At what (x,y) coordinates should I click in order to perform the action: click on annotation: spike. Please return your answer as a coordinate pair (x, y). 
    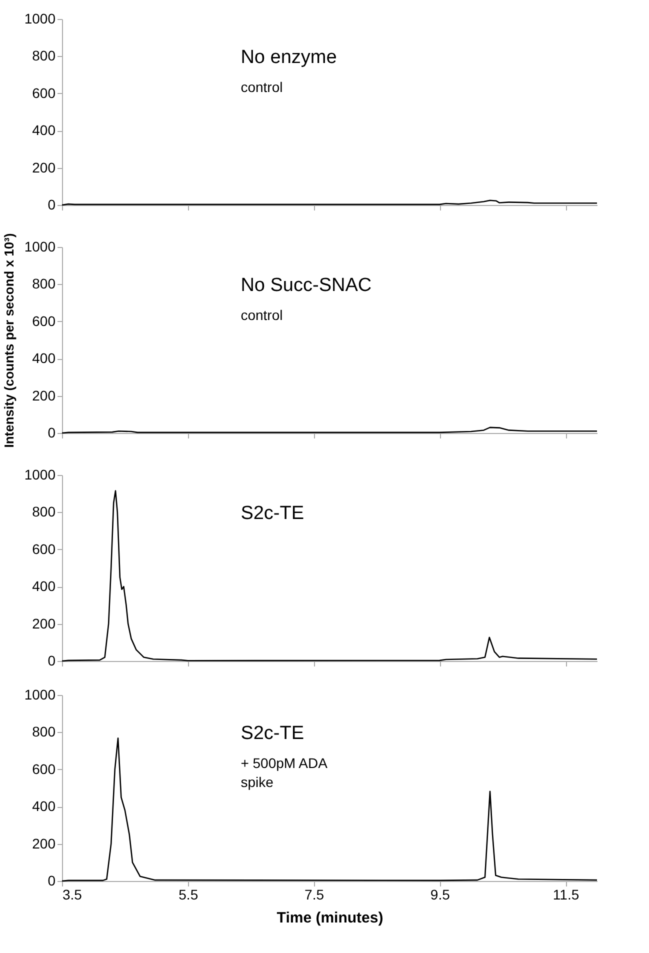
    Looking at the image, I should click on (257, 782).